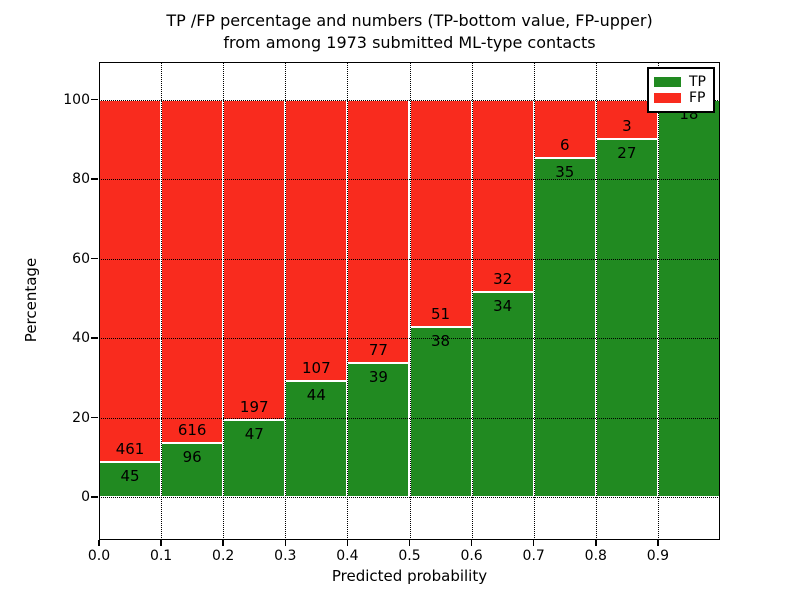  Describe the element at coordinates (81, 417) in the screenshot. I see `y-tick-label: 20` at that location.